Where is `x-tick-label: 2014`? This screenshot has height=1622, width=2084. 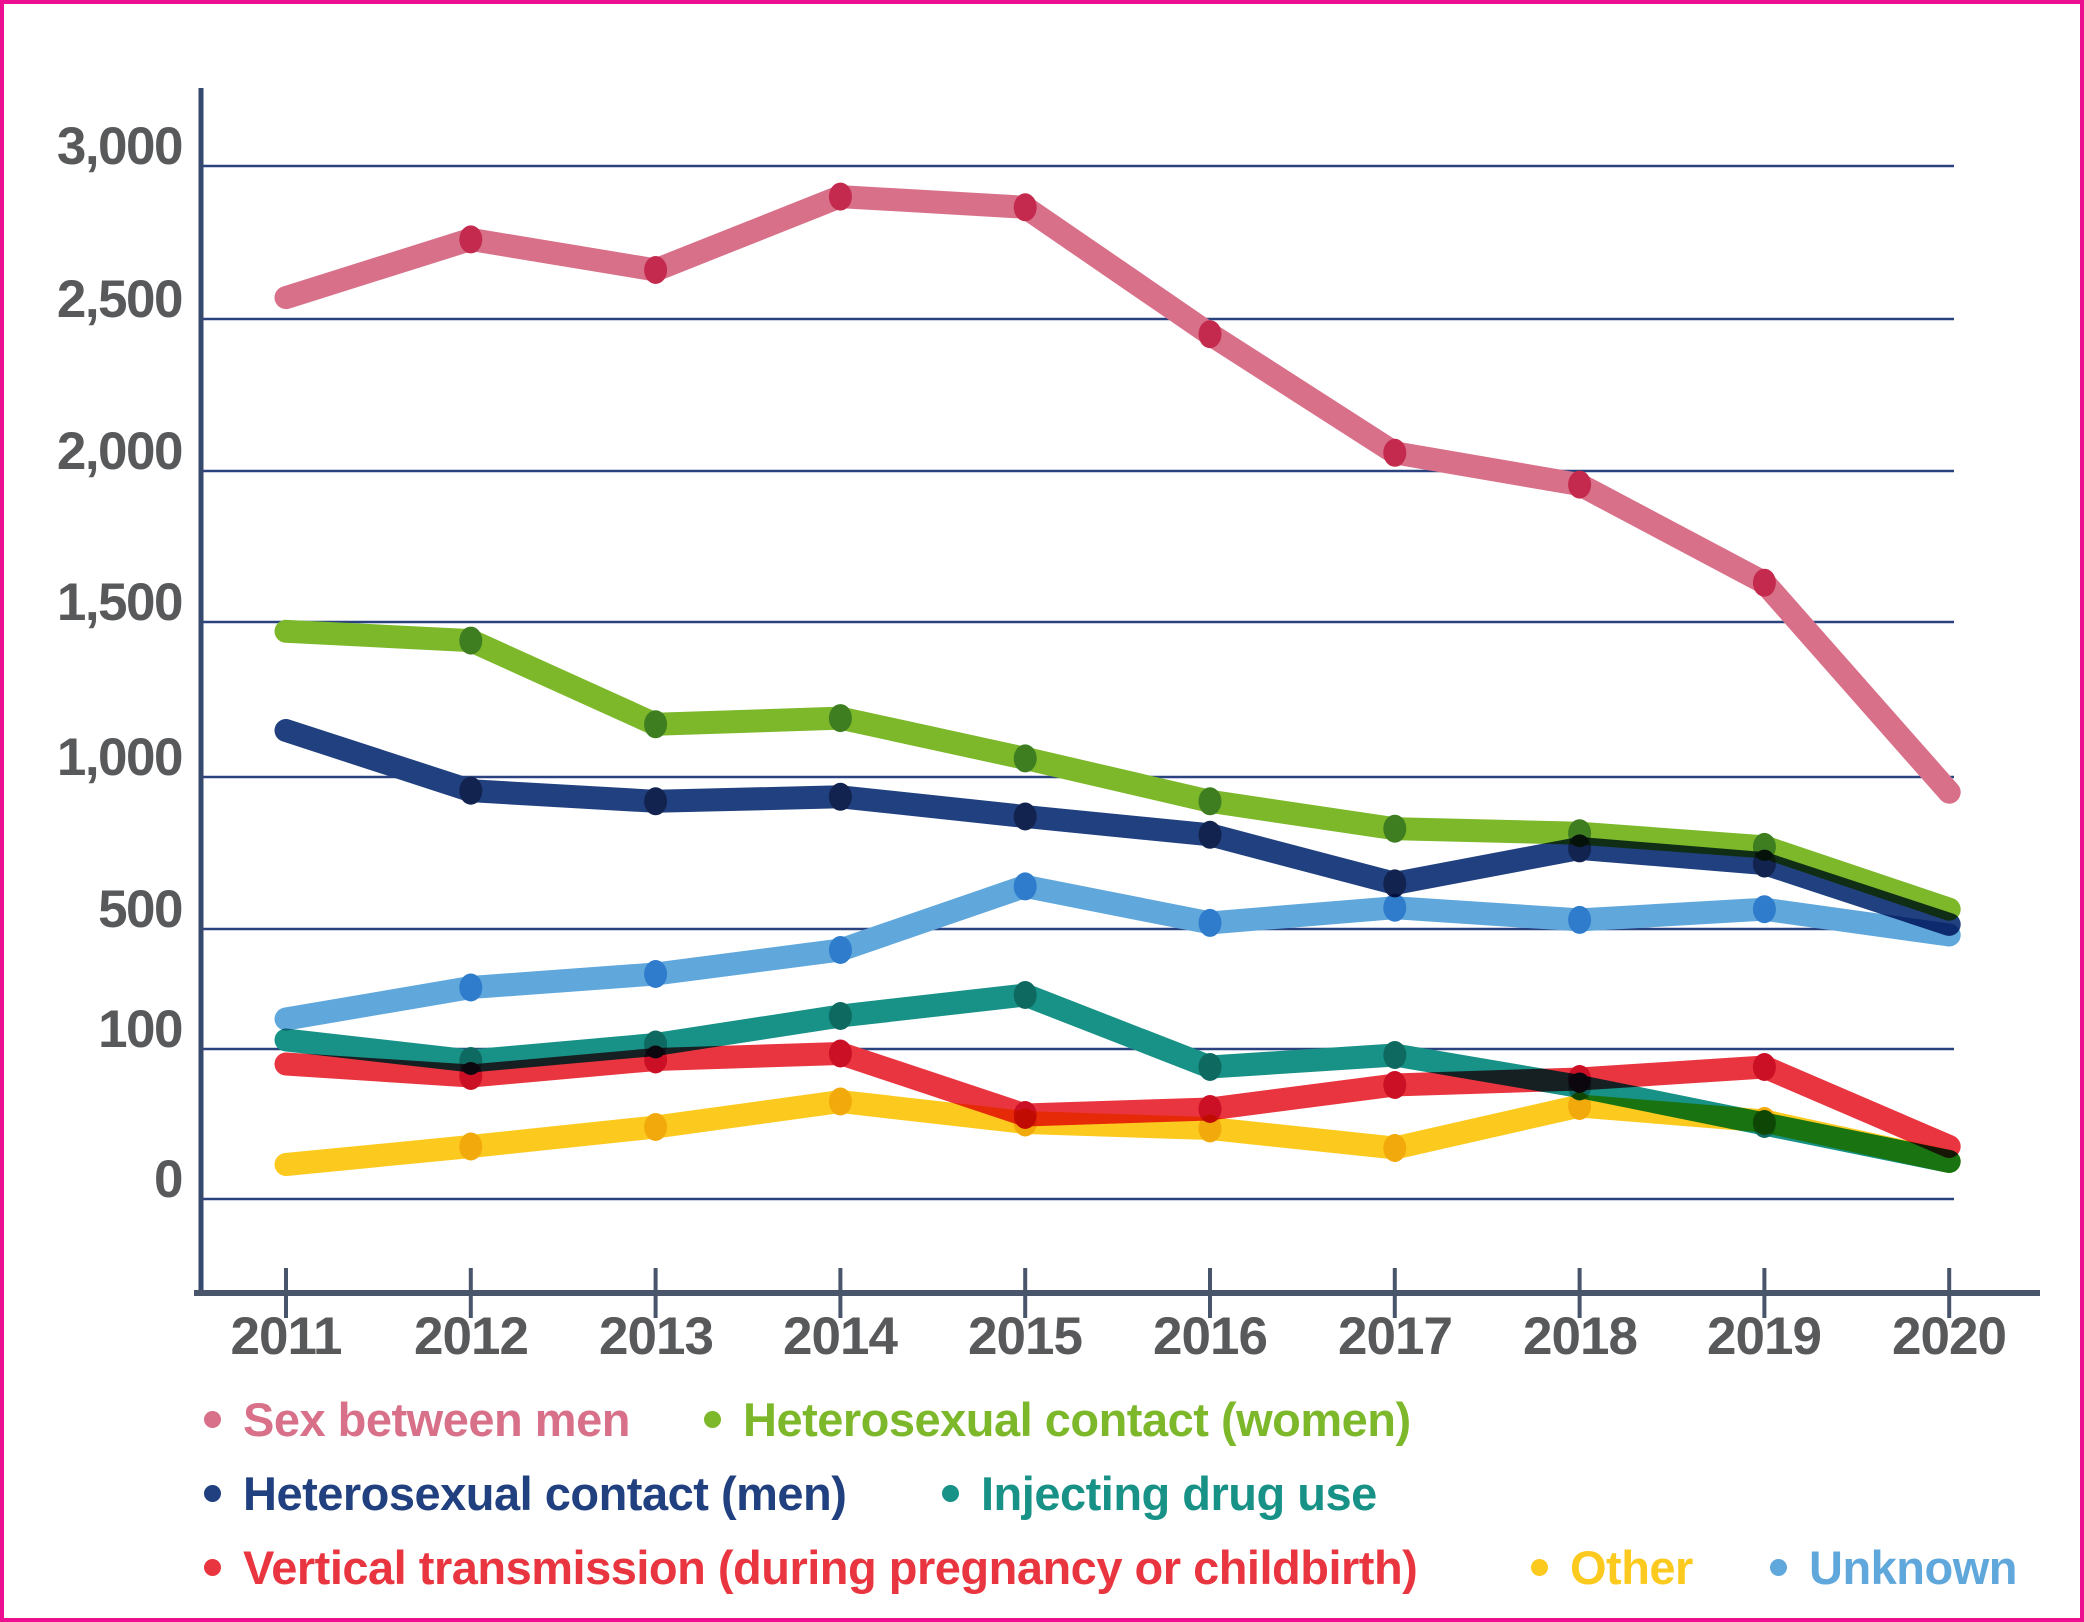 x-tick-label: 2014 is located at coordinates (840, 1336).